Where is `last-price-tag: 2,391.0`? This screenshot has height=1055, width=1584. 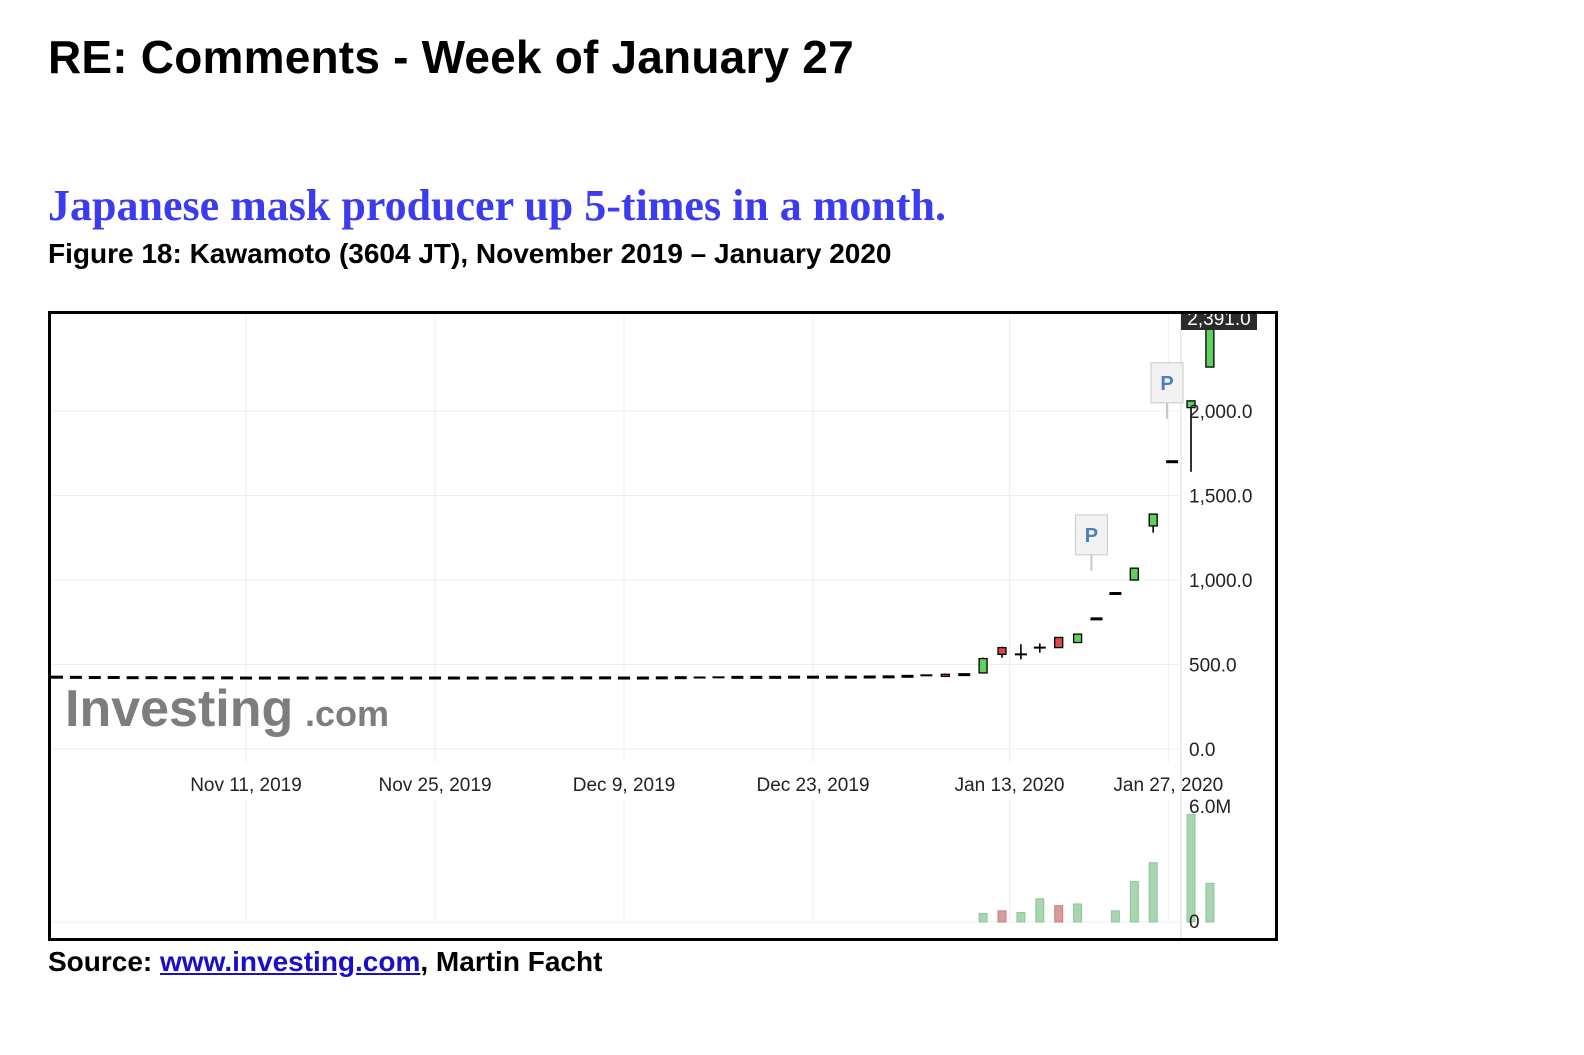 last-price-tag: 2,391.0 is located at coordinates (1219, 322).